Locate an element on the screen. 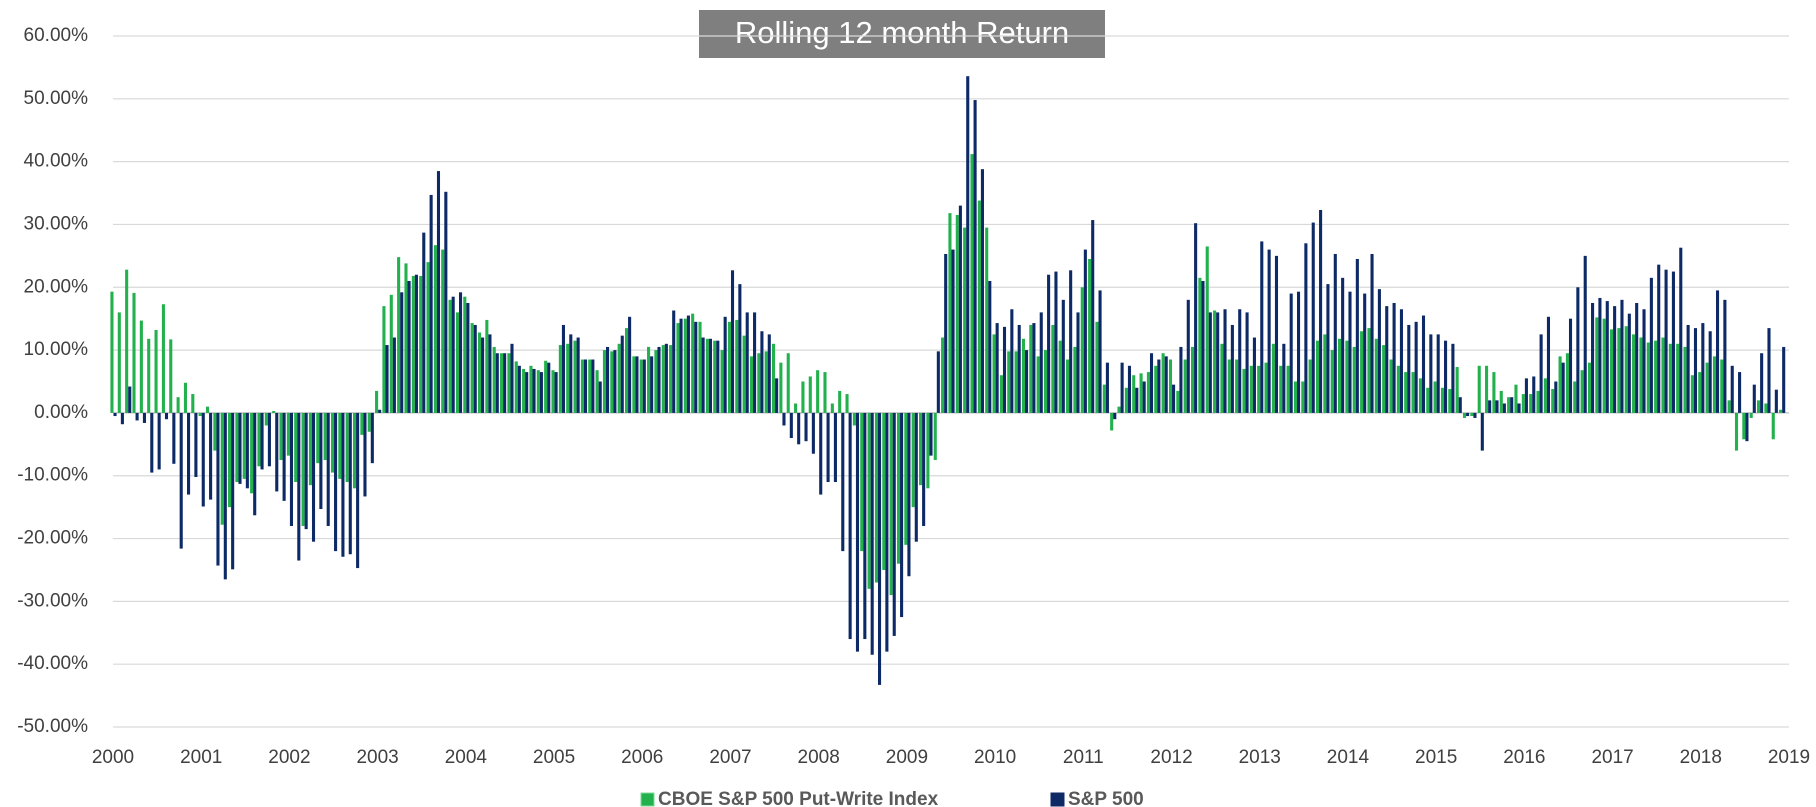 The image size is (1816, 807). y-tick-label: 40.00% is located at coordinates (56, 161).